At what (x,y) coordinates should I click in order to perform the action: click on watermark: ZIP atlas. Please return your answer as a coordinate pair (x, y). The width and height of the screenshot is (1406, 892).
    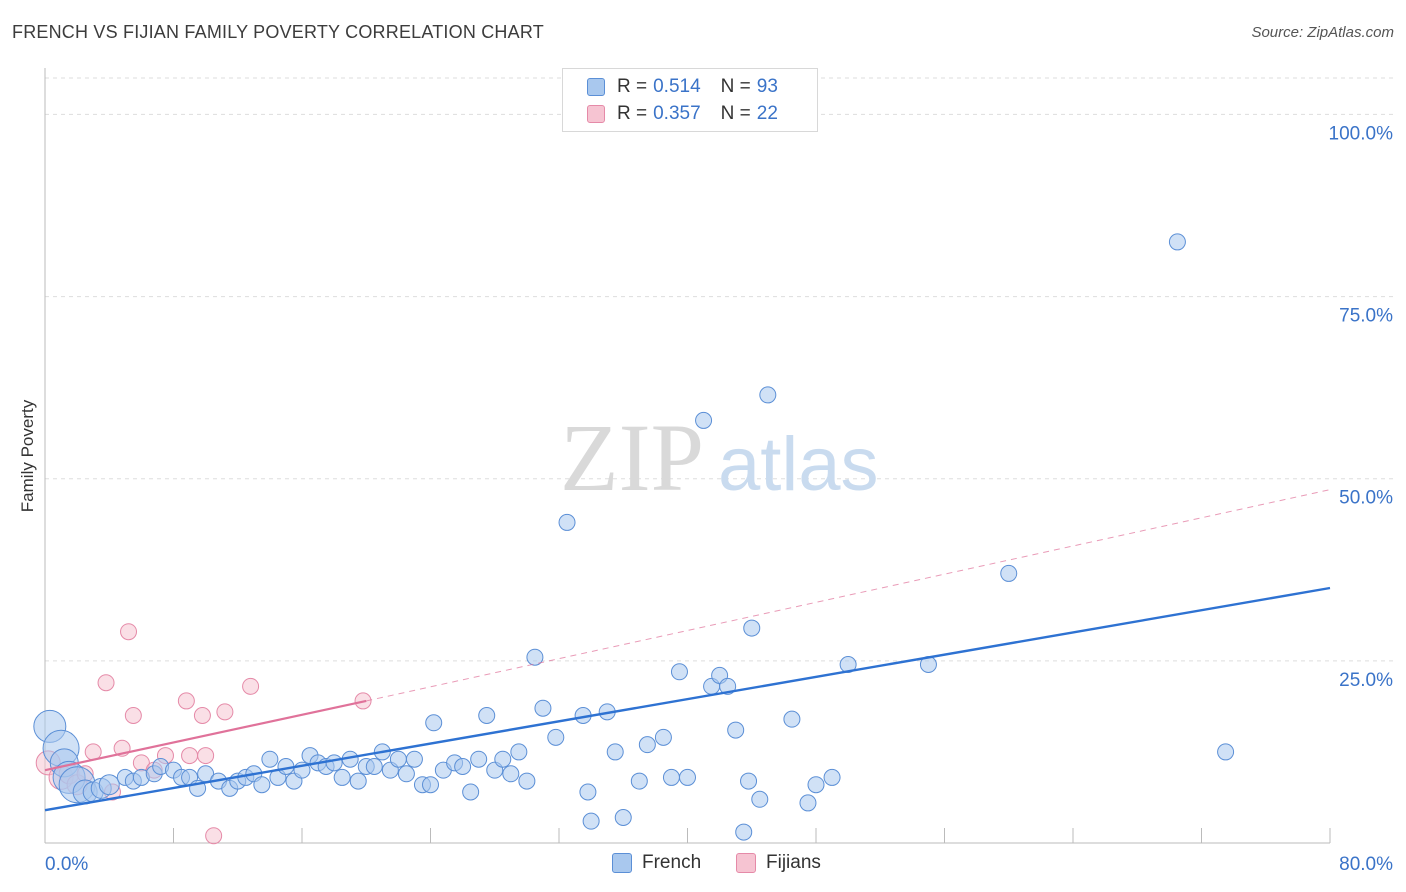
    Looking at the image, I should click on (719, 457).